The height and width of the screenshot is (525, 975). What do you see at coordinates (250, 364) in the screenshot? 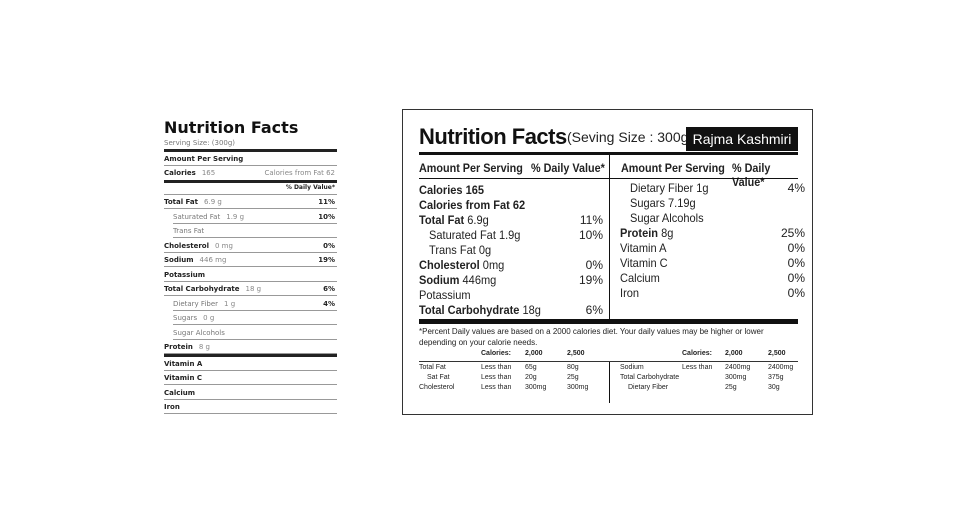
I see `vitamin-row: Vitamin A` at bounding box center [250, 364].